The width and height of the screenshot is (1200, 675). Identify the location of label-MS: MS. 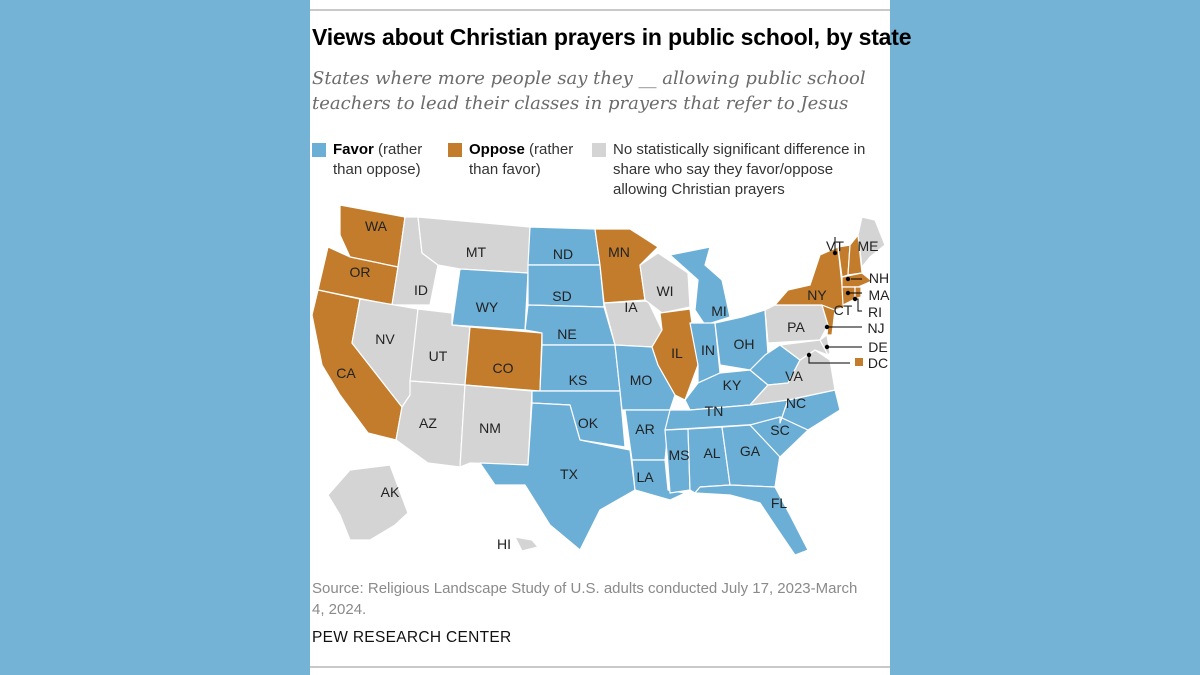
(679, 455).